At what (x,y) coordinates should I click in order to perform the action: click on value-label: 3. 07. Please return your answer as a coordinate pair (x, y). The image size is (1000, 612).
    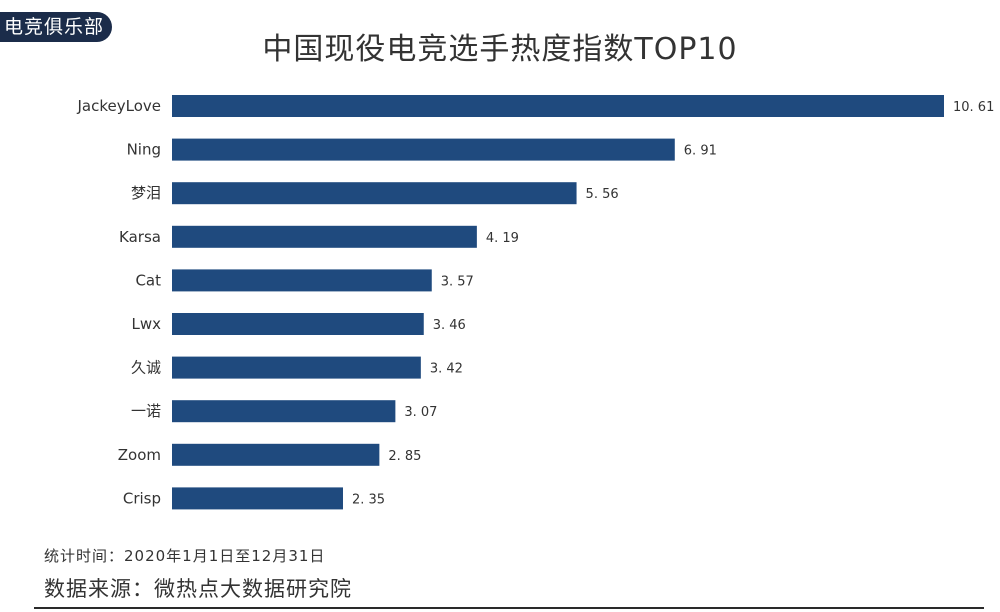
    Looking at the image, I should click on (420, 412).